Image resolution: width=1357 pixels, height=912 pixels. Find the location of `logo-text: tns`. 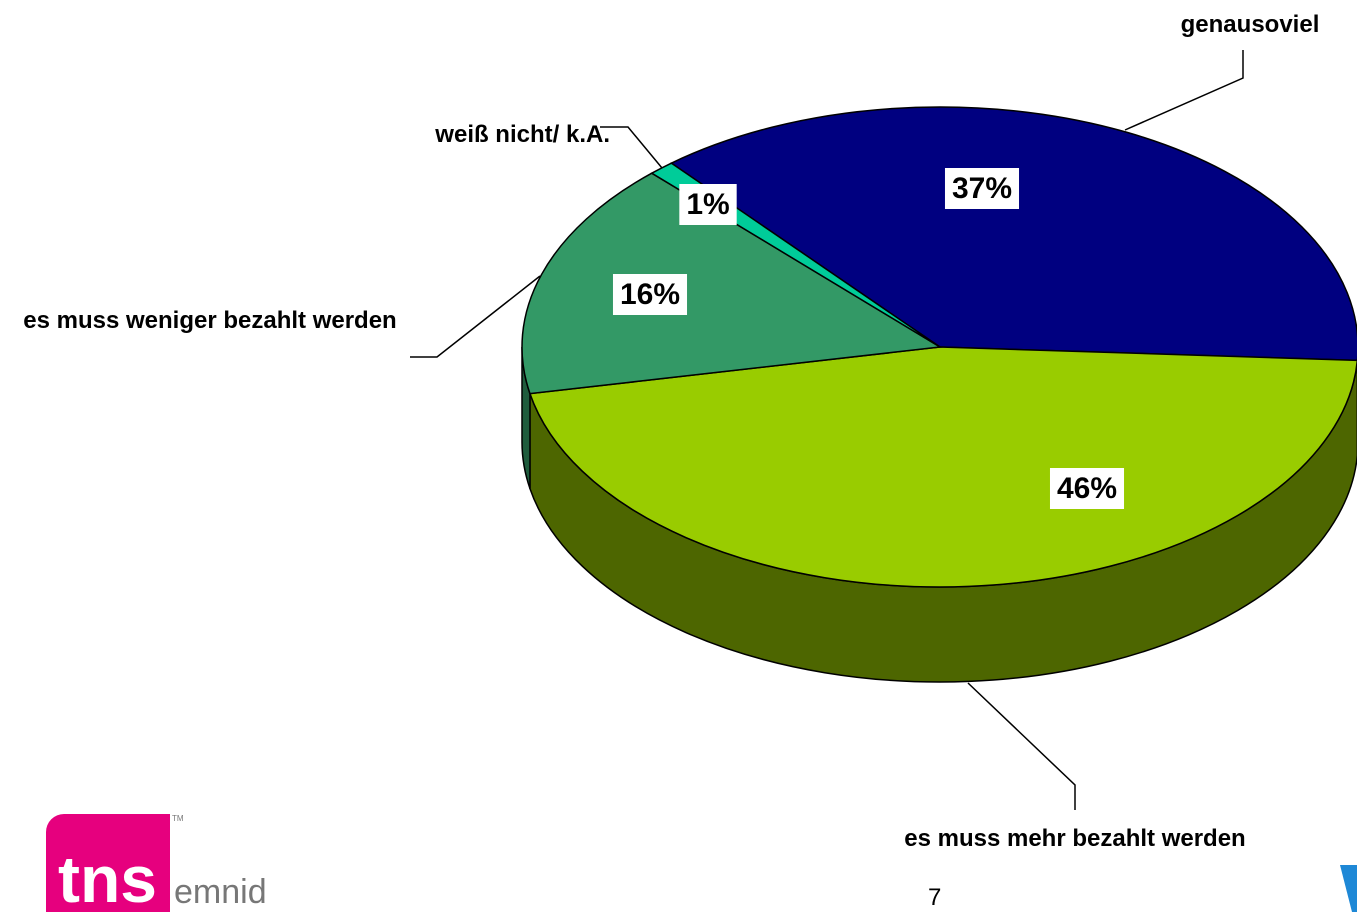

logo-text: tns is located at coordinates (107, 877).